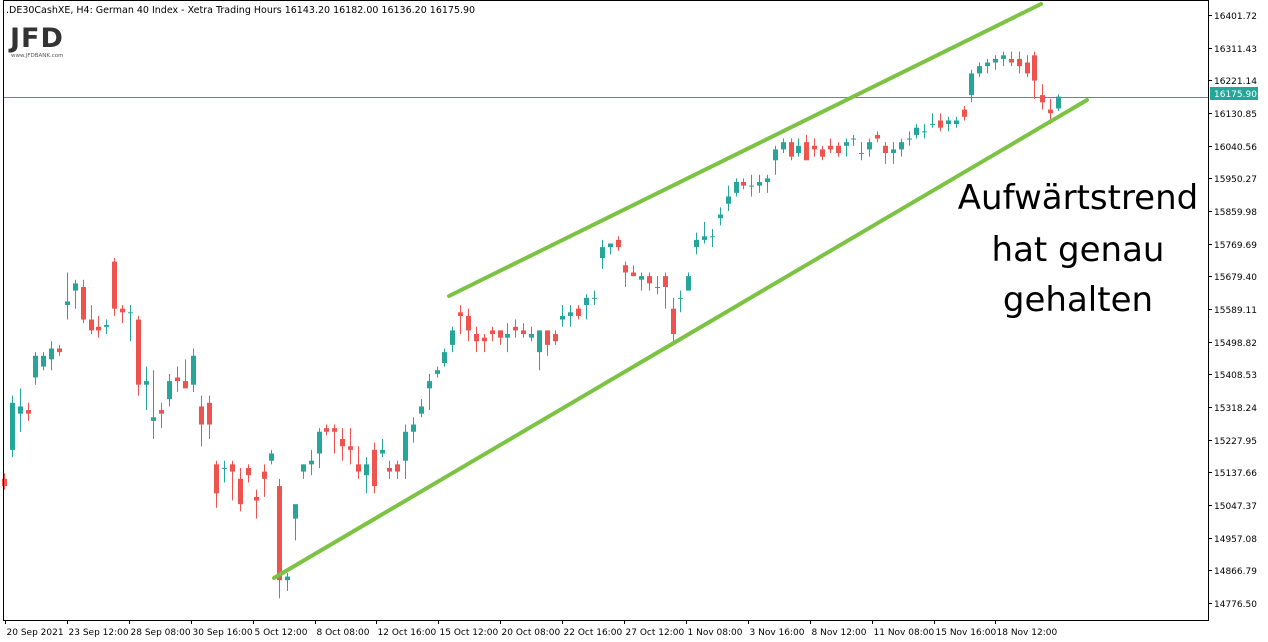 The height and width of the screenshot is (642, 1268). What do you see at coordinates (1235, 311) in the screenshot?
I see `y-tick-label: 15589.11` at bounding box center [1235, 311].